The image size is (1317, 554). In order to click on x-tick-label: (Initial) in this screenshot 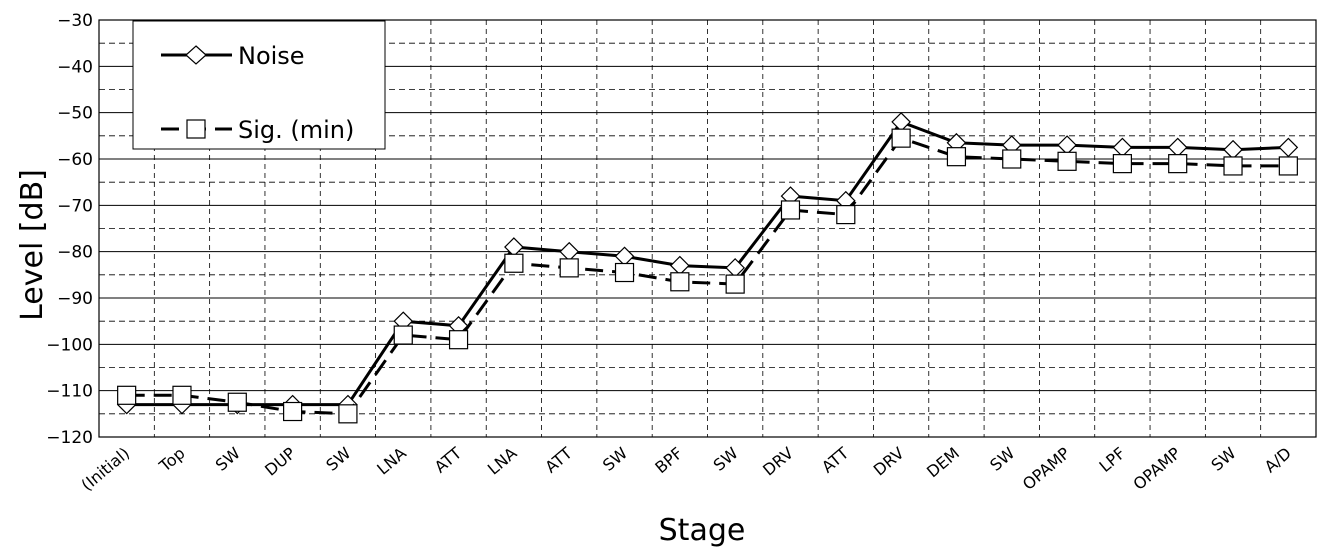, I will do `click(106, 469)`.